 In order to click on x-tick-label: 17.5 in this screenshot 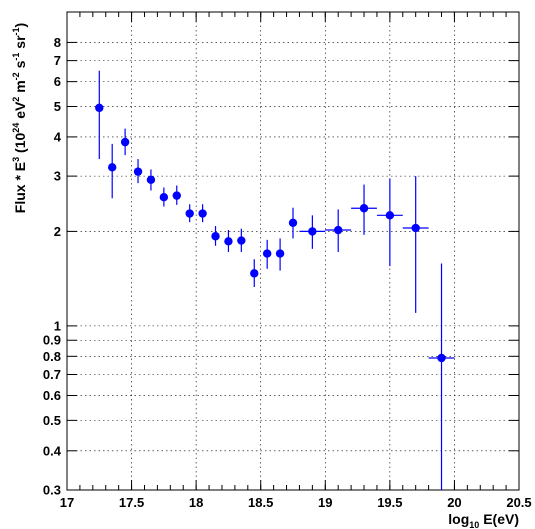, I will do `click(131, 502)`.